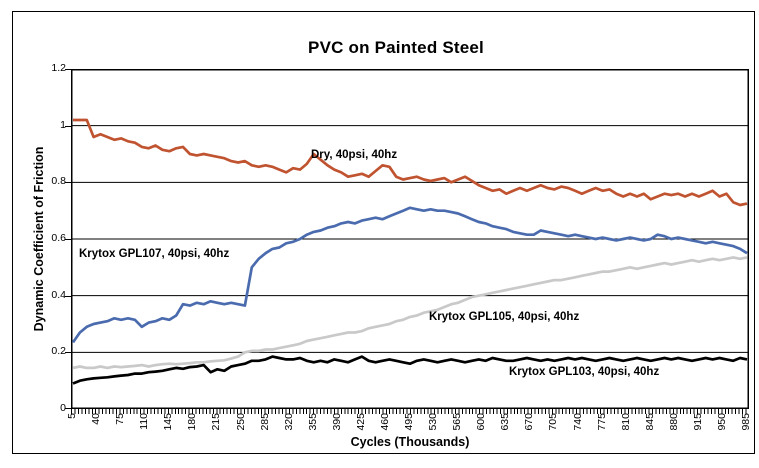 The height and width of the screenshot is (468, 759). What do you see at coordinates (58, 294) in the screenshot?
I see `y-tick-label: 0.4` at bounding box center [58, 294].